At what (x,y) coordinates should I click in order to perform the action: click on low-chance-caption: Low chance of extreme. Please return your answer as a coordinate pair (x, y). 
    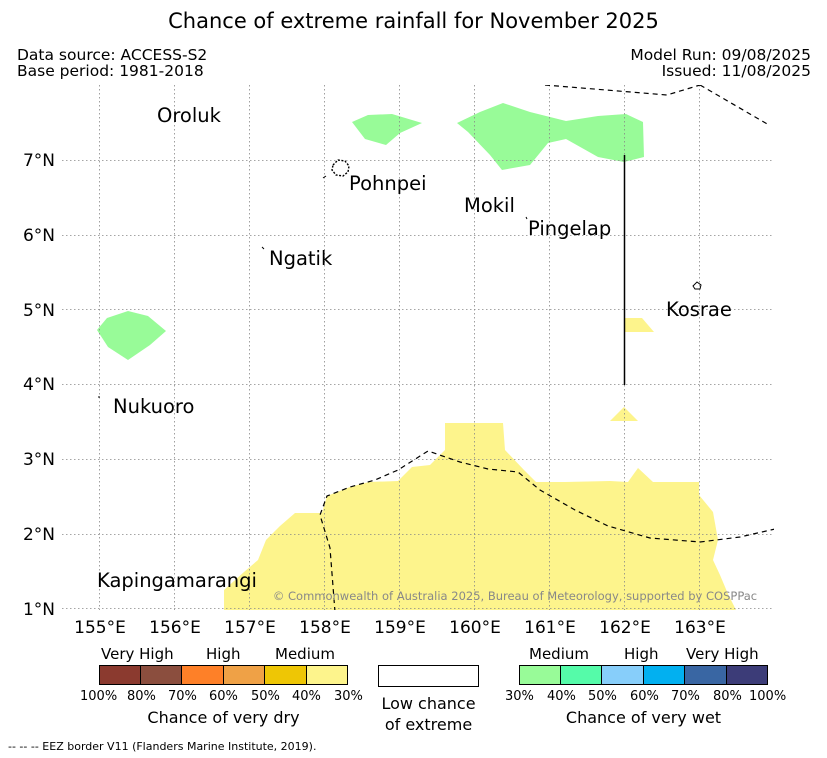
    Looking at the image, I should click on (428, 714).